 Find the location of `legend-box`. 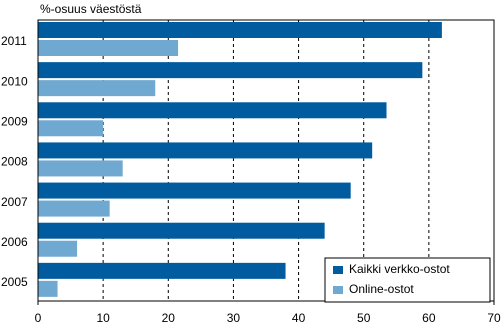

legend-box is located at coordinates (407, 280).